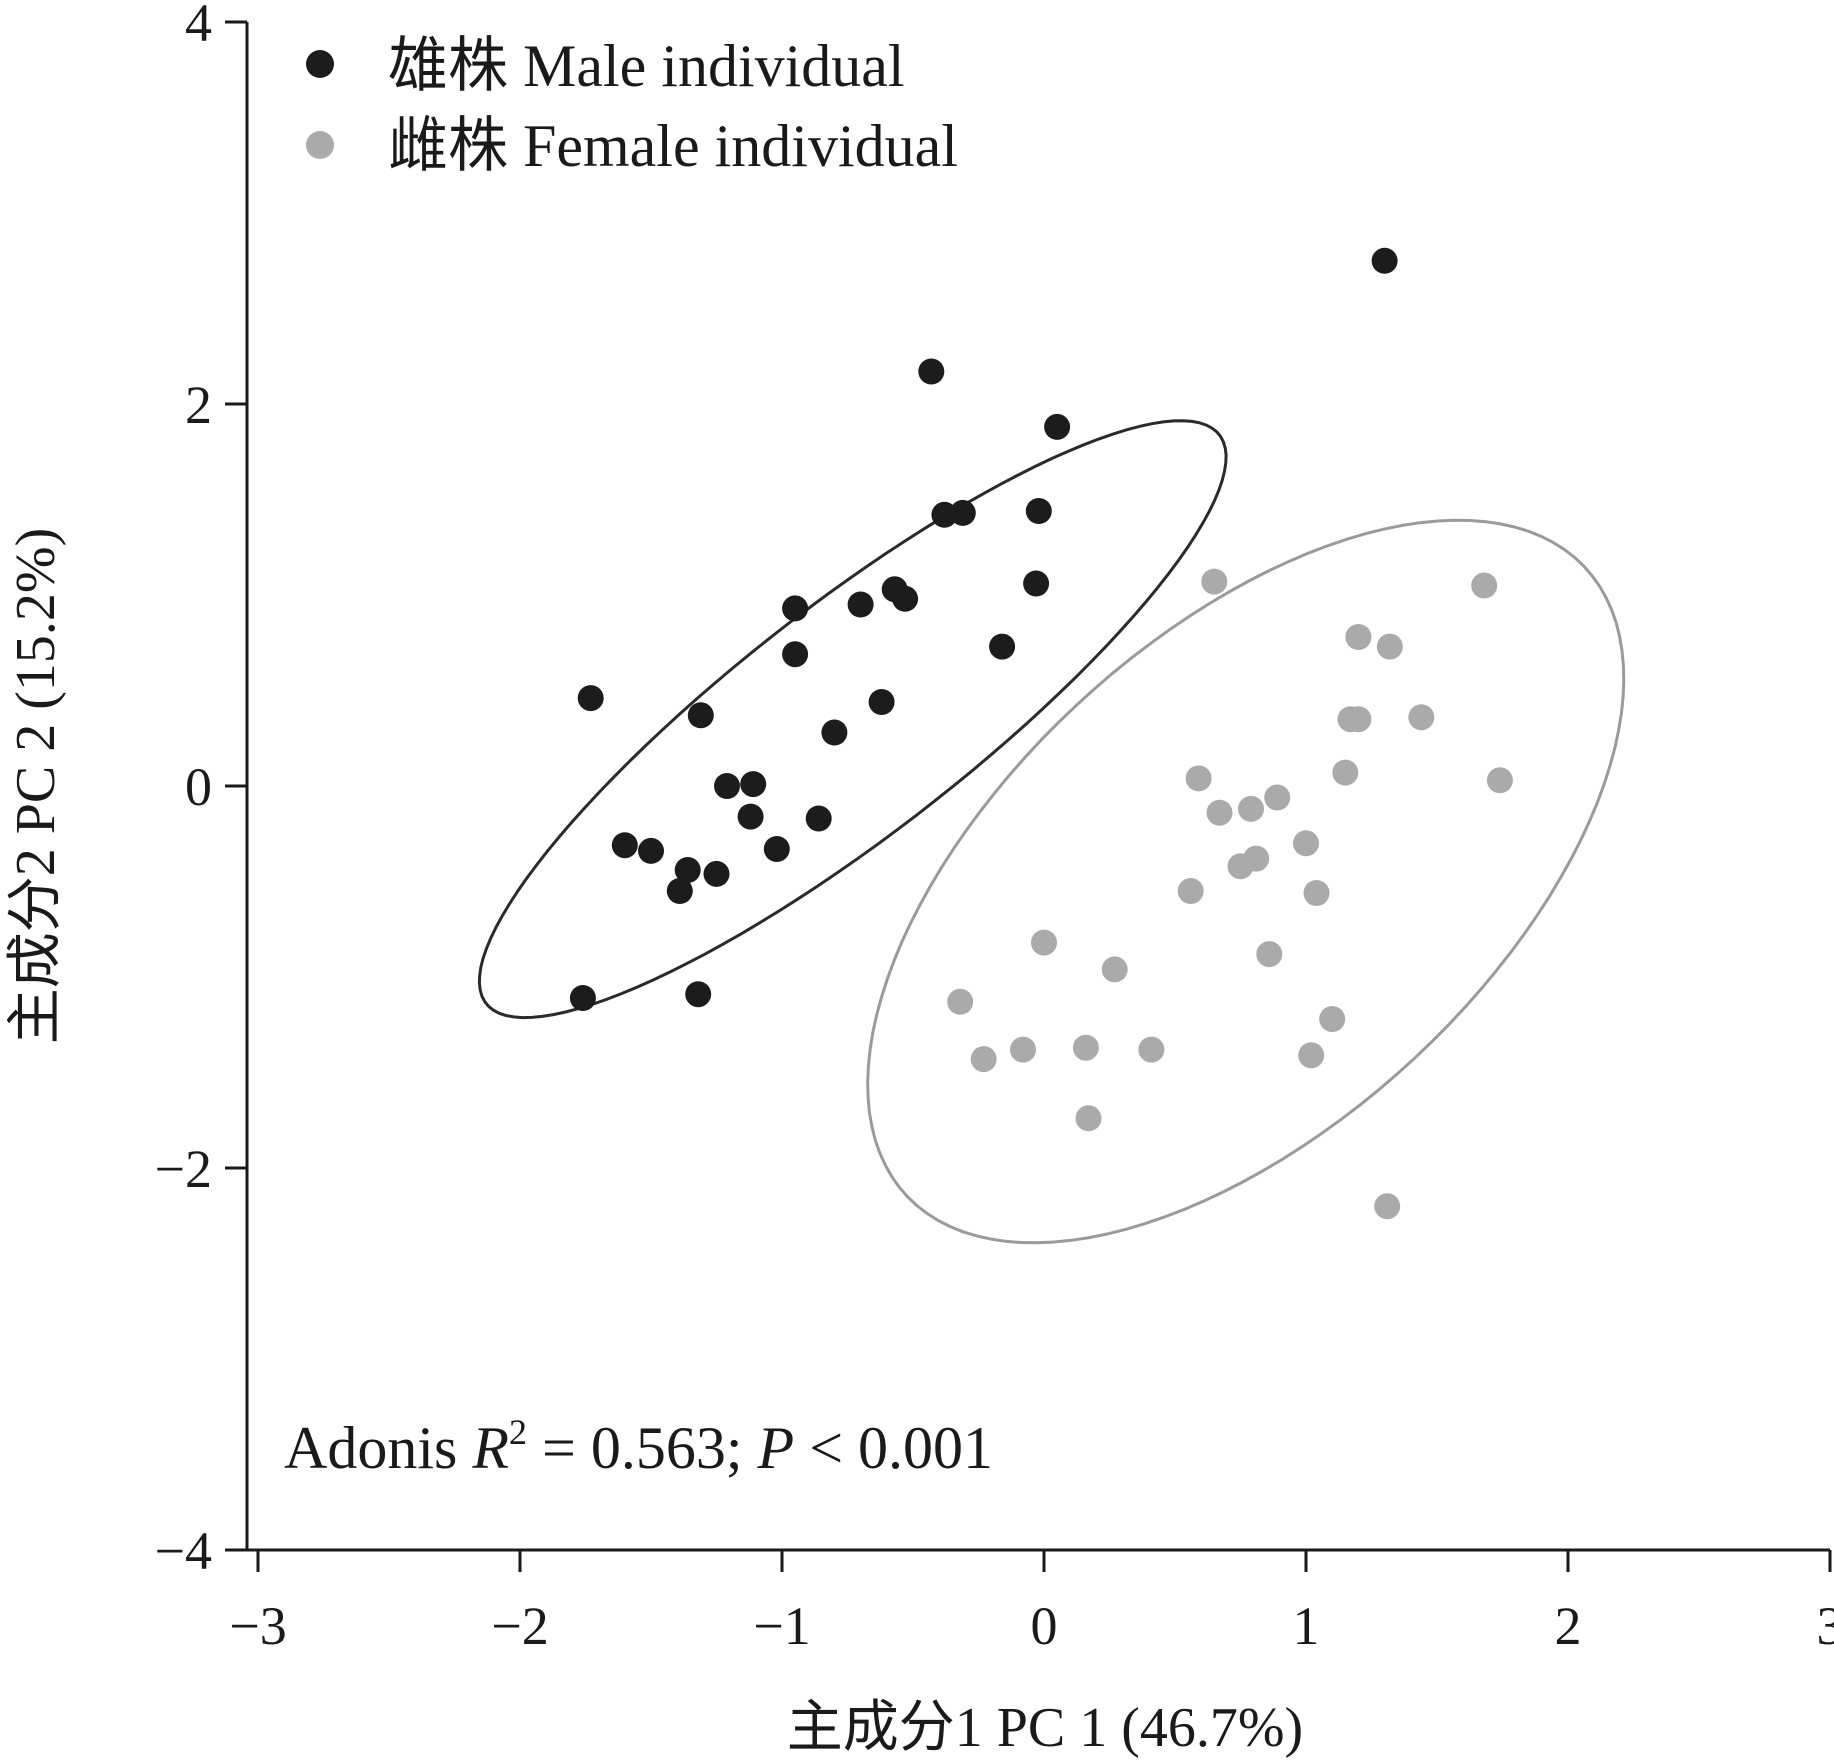  Describe the element at coordinates (518, 1432) in the screenshot. I see `annotation-sup: 2` at that location.